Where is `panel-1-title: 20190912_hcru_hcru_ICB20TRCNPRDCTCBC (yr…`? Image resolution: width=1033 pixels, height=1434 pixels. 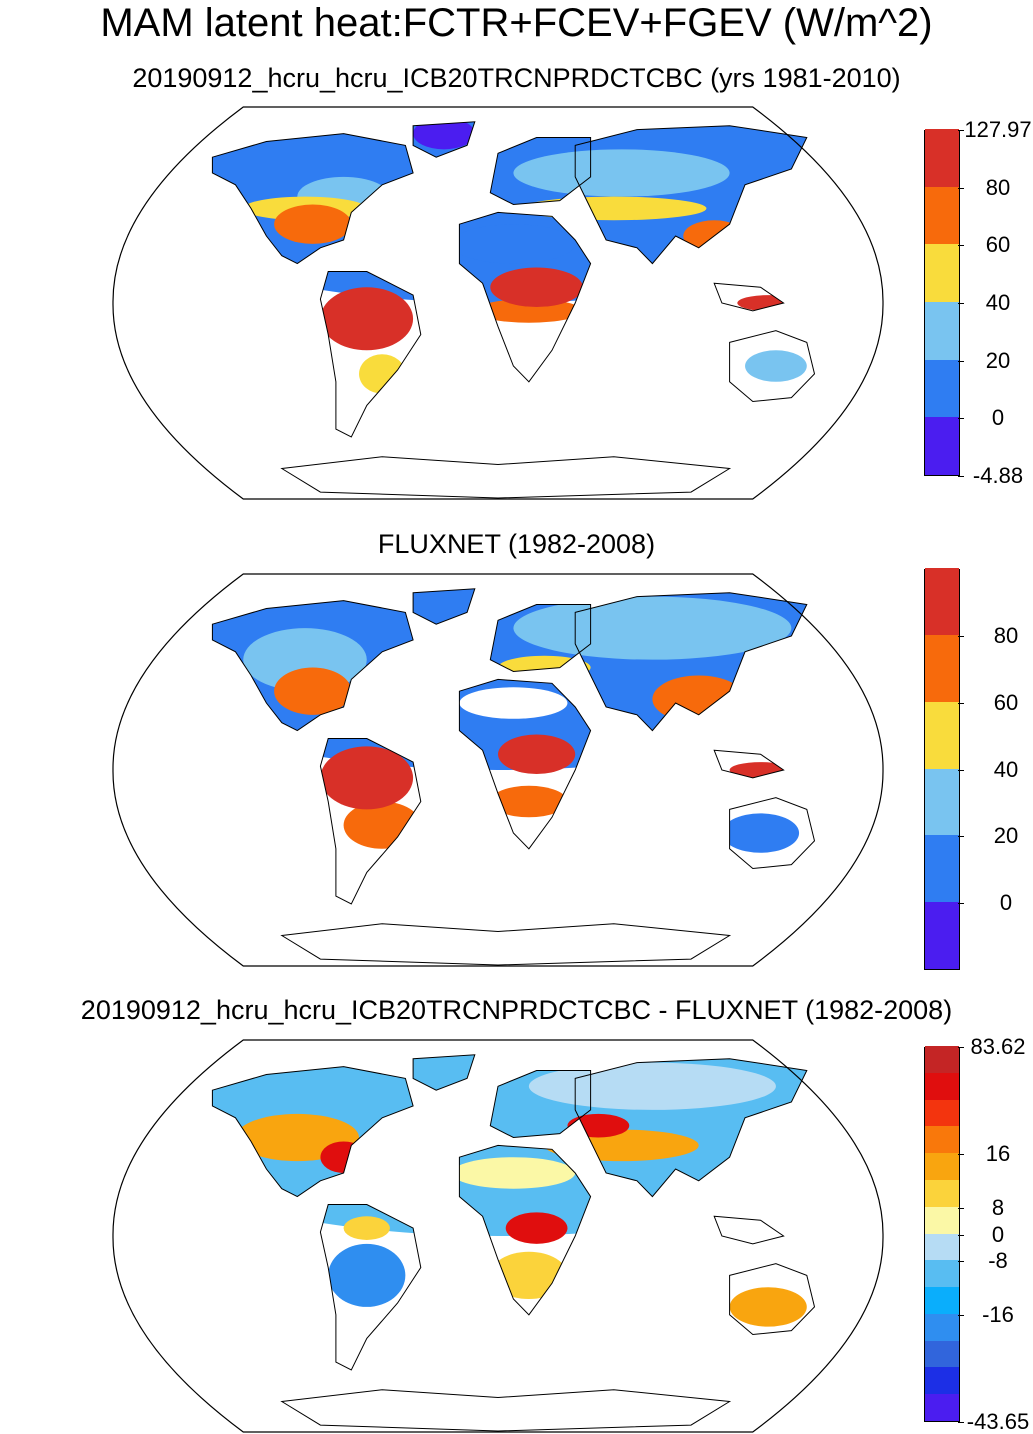 panel-1-title: 20190912_hcru_hcru_ICB20TRCNPRDCTCBC (yr… is located at coordinates (516, 78).